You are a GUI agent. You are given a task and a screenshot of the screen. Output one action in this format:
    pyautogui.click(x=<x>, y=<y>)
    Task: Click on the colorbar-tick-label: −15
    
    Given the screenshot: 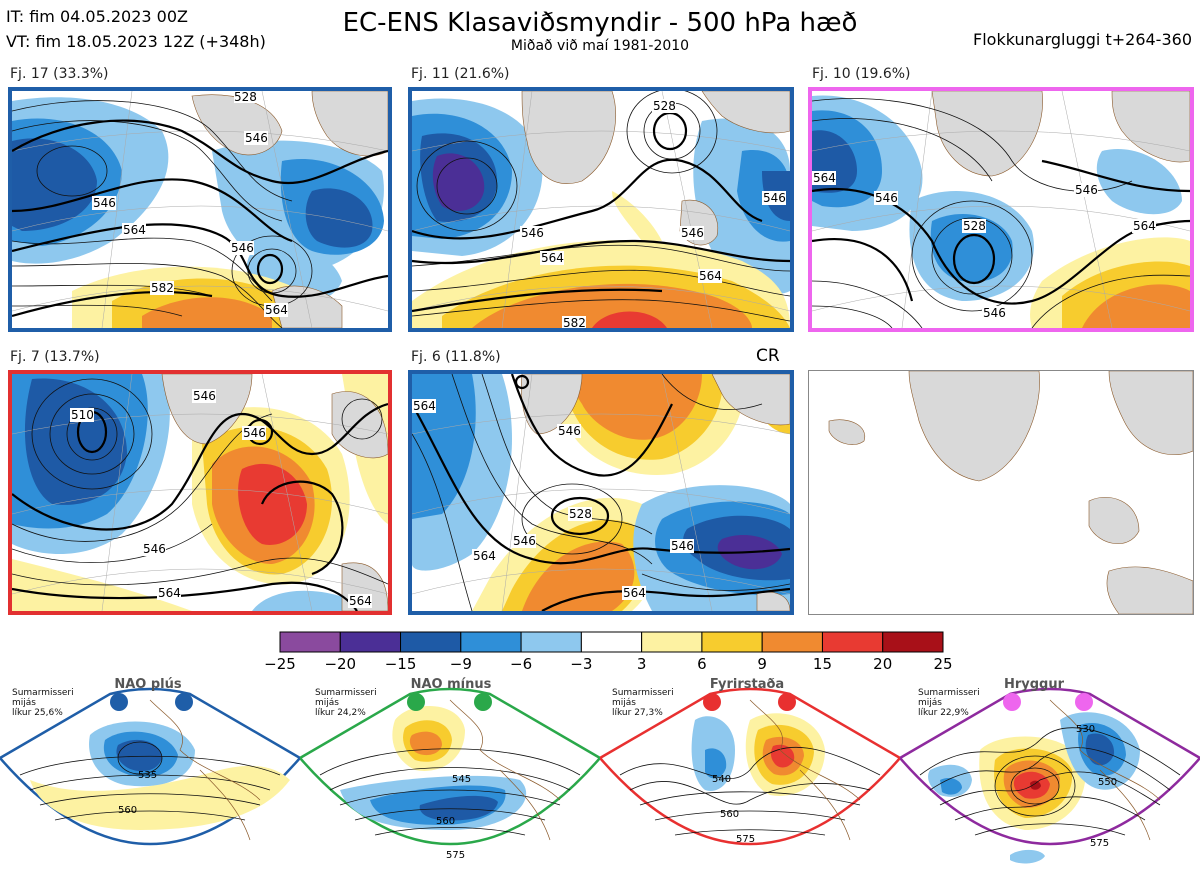 What is the action you would take?
    pyautogui.click(x=400, y=664)
    